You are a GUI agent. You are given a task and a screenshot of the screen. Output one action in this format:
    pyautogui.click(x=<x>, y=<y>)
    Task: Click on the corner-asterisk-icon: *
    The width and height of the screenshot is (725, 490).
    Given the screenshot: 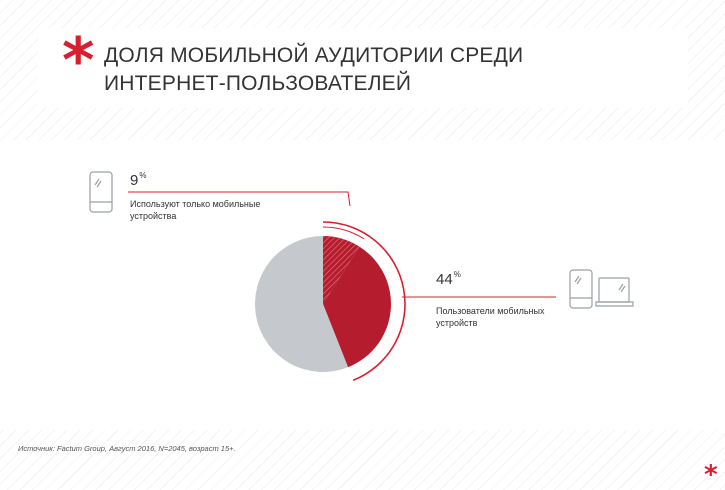 What is the action you would take?
    pyautogui.click(x=711, y=475)
    